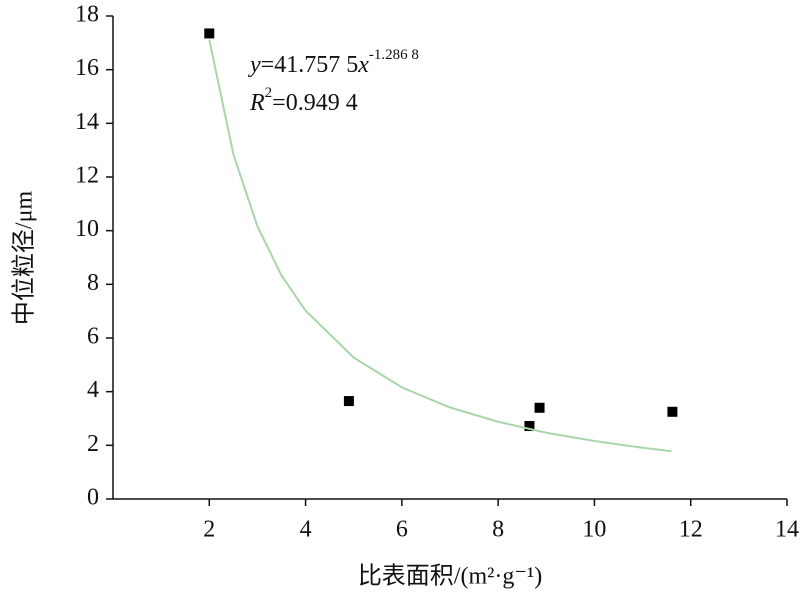  What do you see at coordinates (93, 444) in the screenshot?
I see `y-tick-label: 2` at bounding box center [93, 444].